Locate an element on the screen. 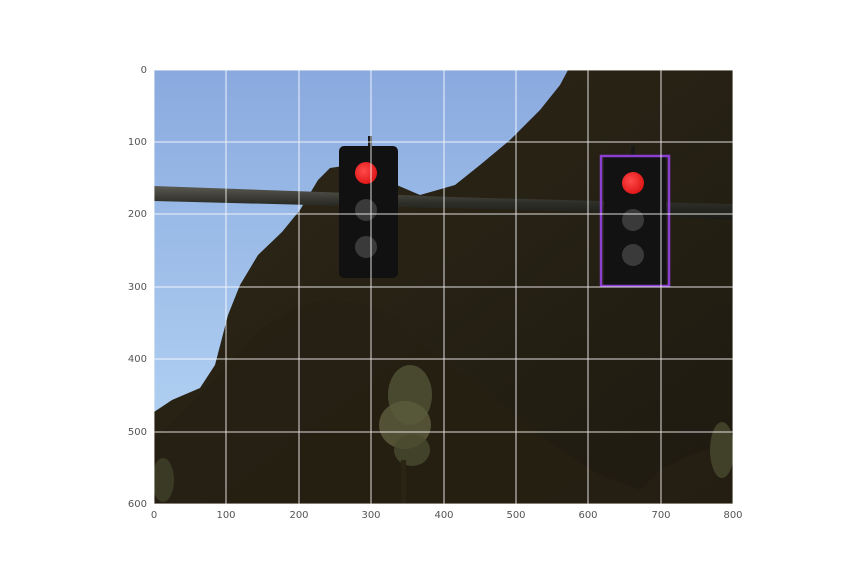  x-tick-label: 200 is located at coordinates (298, 515).